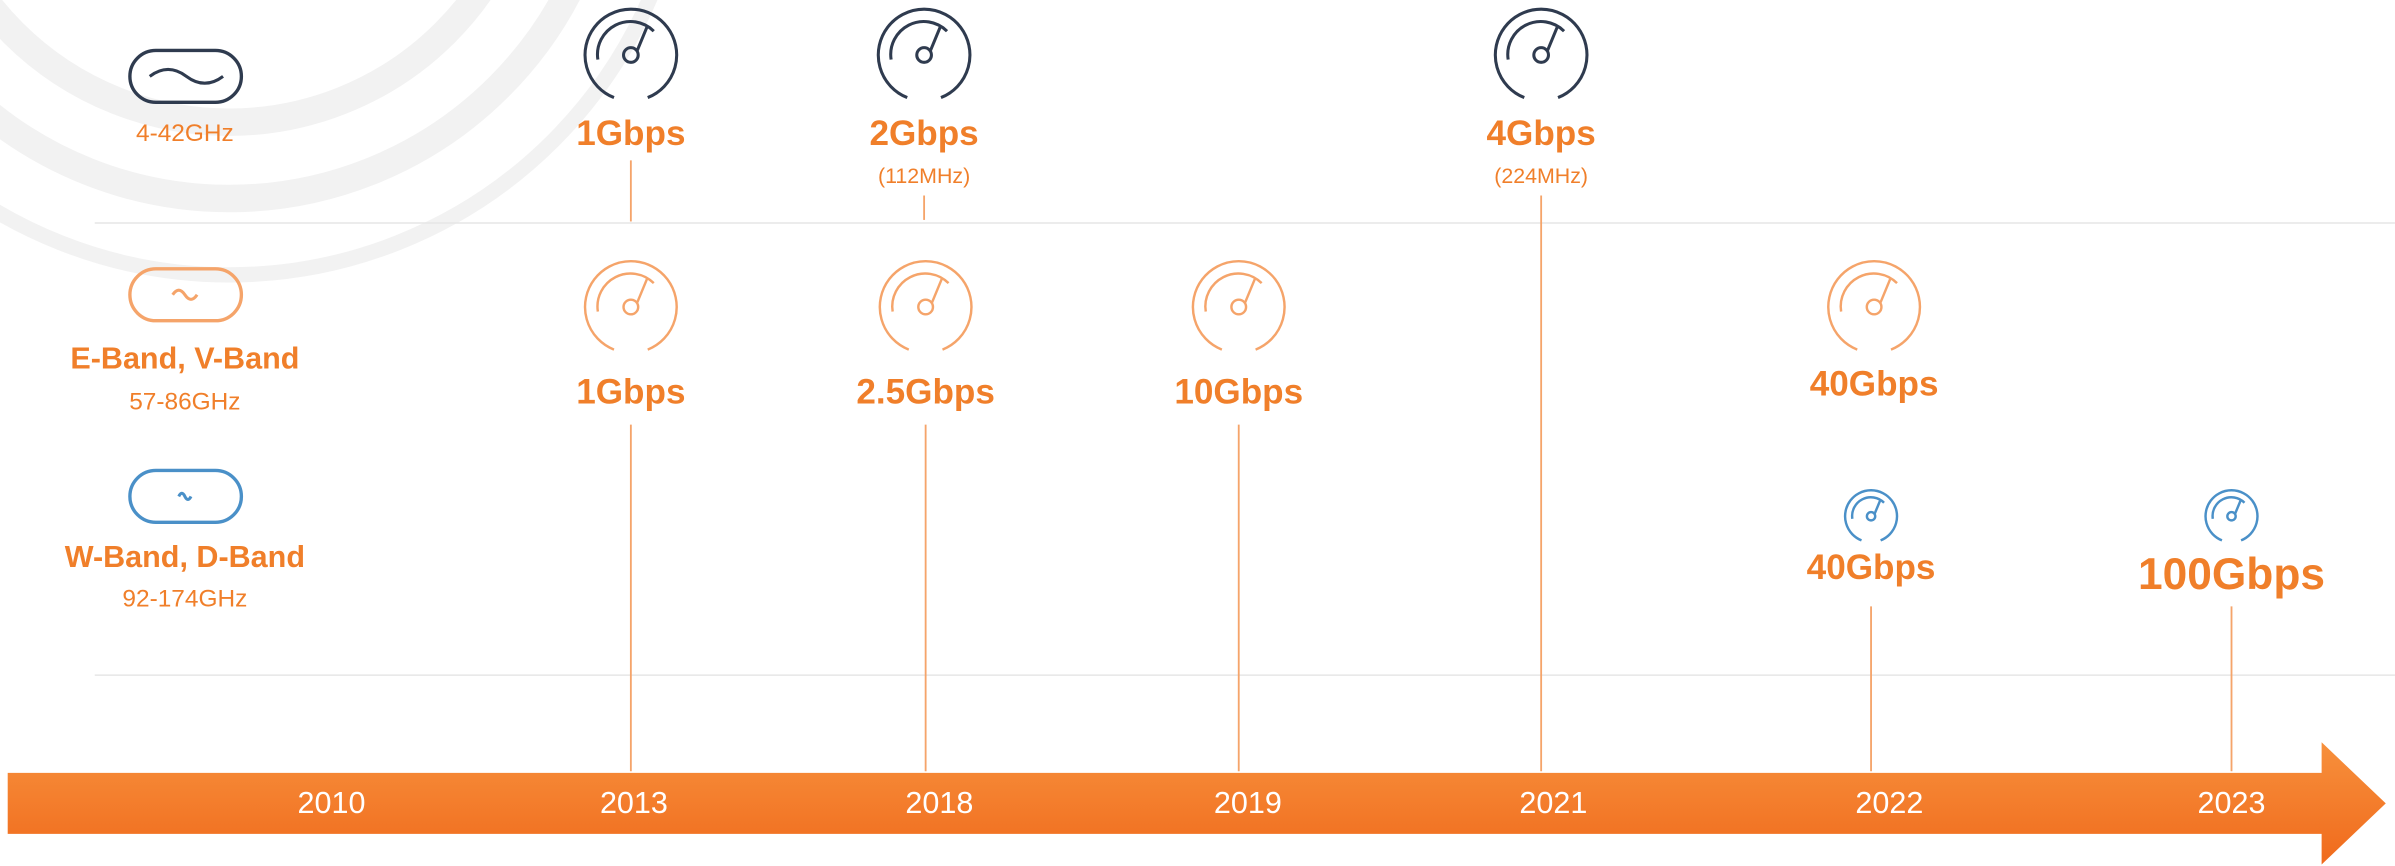  Describe the element at coordinates (1248, 803) in the screenshot. I see `year-label: 2019` at that location.